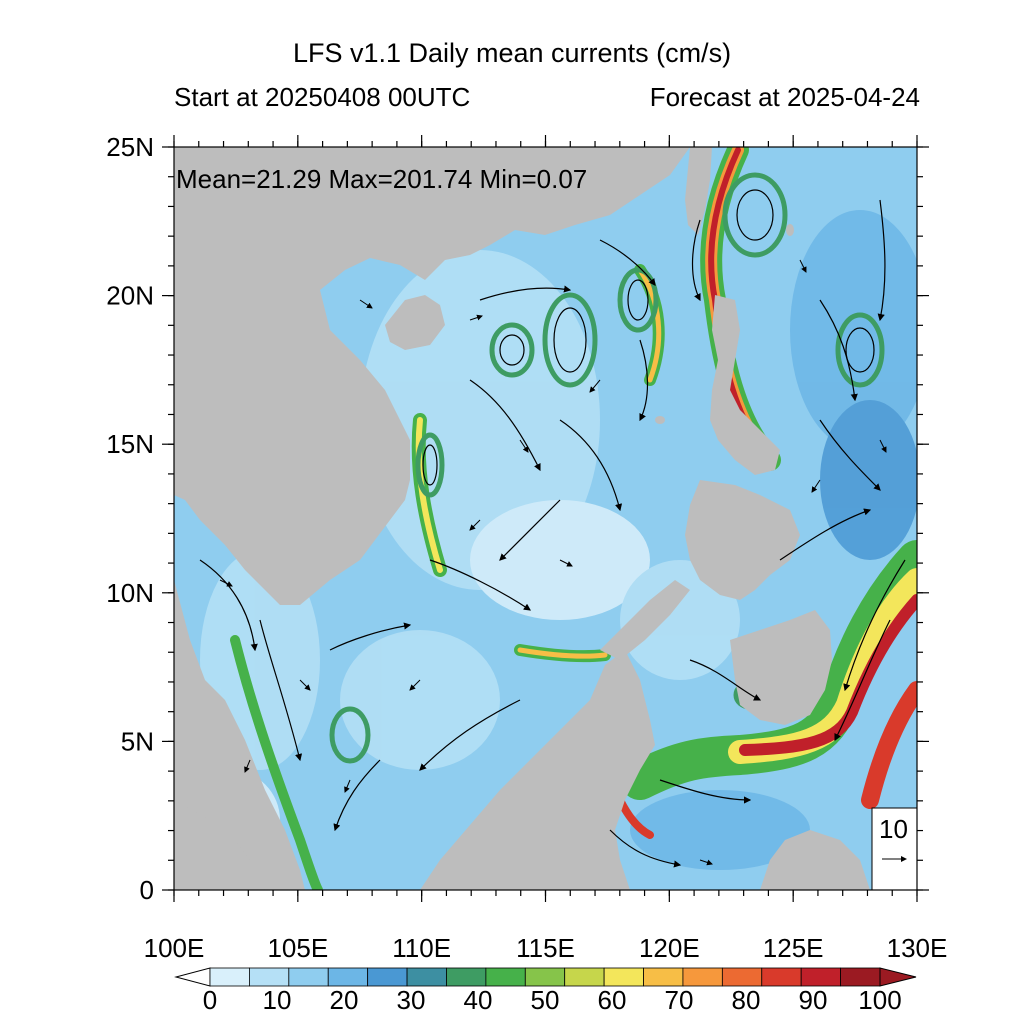  Describe the element at coordinates (210, 1000) in the screenshot. I see `colorbar-label: 0` at that location.